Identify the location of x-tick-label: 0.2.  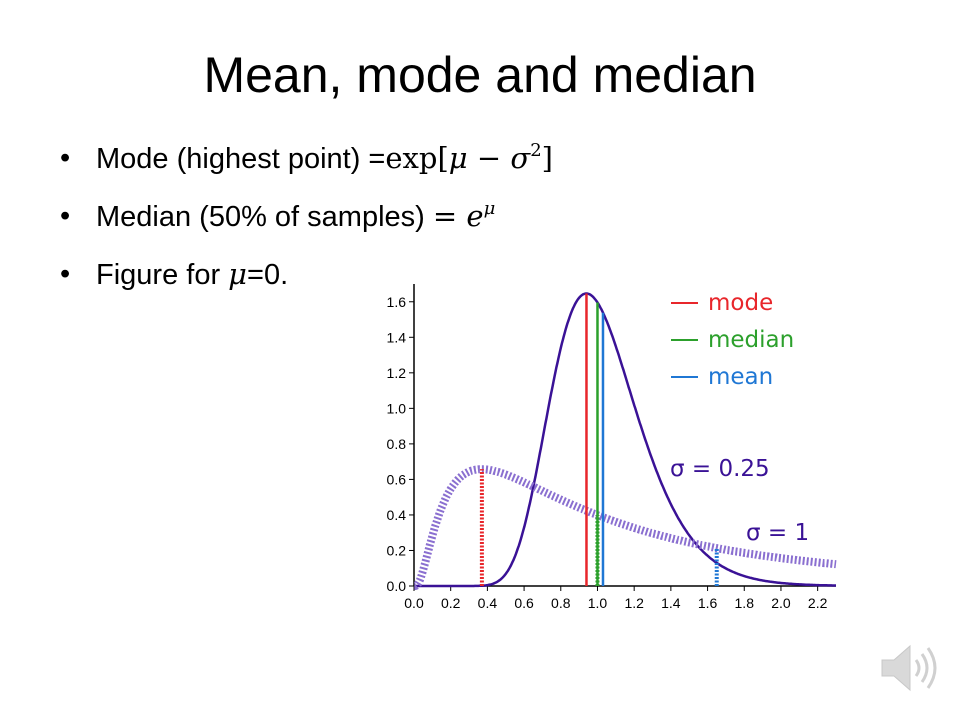
(451, 603).